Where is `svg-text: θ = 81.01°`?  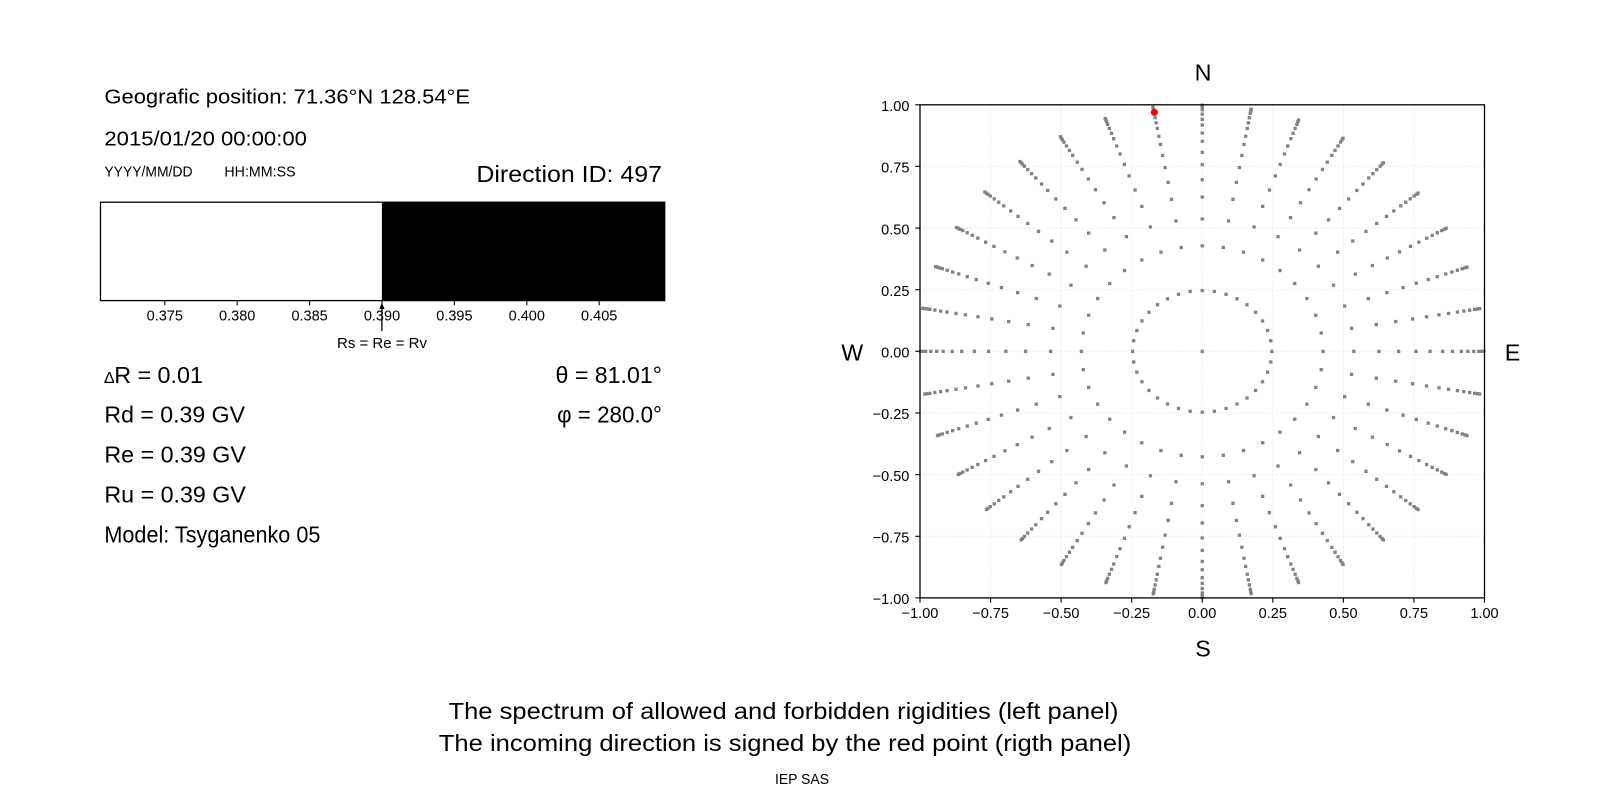 svg-text: θ = 81.01° is located at coordinates (609, 375).